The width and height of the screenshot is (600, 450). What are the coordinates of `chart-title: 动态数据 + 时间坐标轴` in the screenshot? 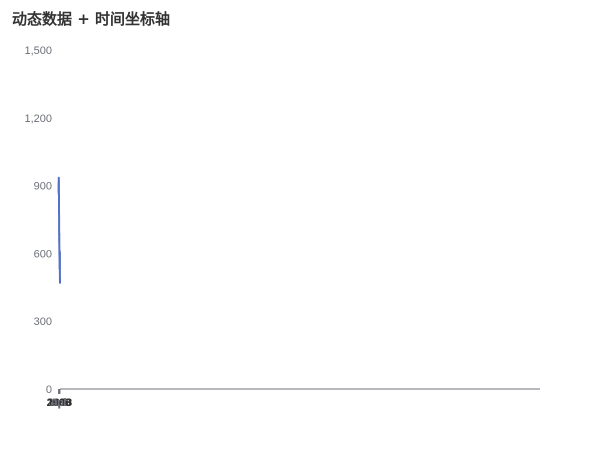 It's located at (91, 19).